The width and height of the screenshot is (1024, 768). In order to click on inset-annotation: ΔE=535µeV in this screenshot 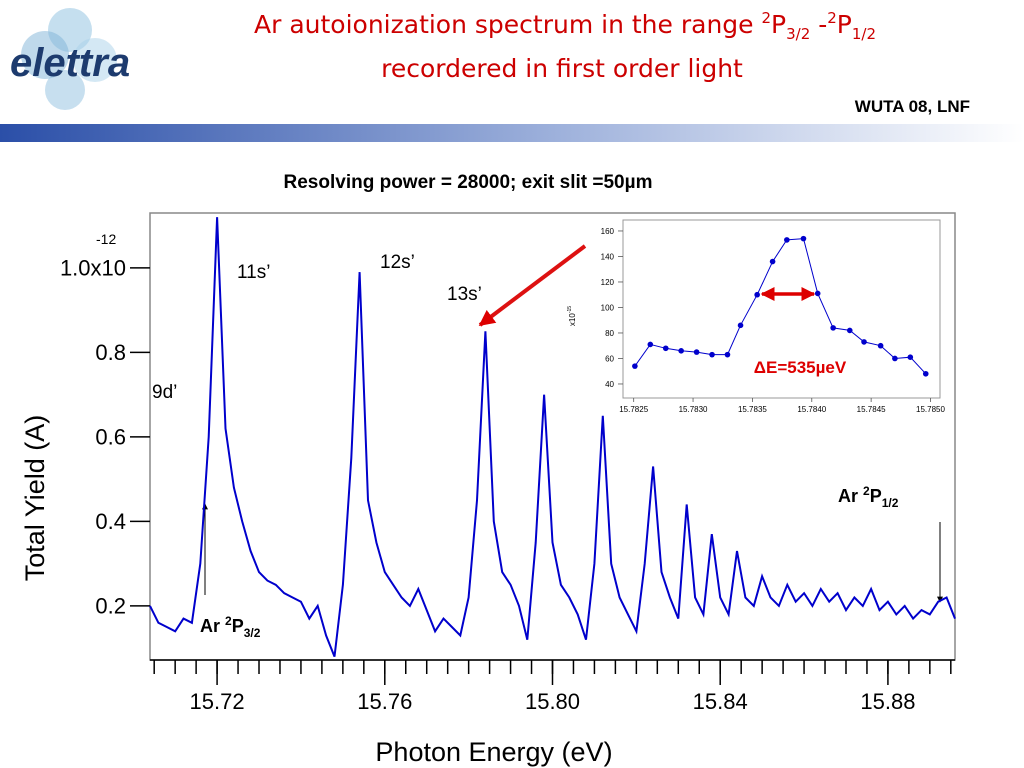, I will do `click(800, 367)`.